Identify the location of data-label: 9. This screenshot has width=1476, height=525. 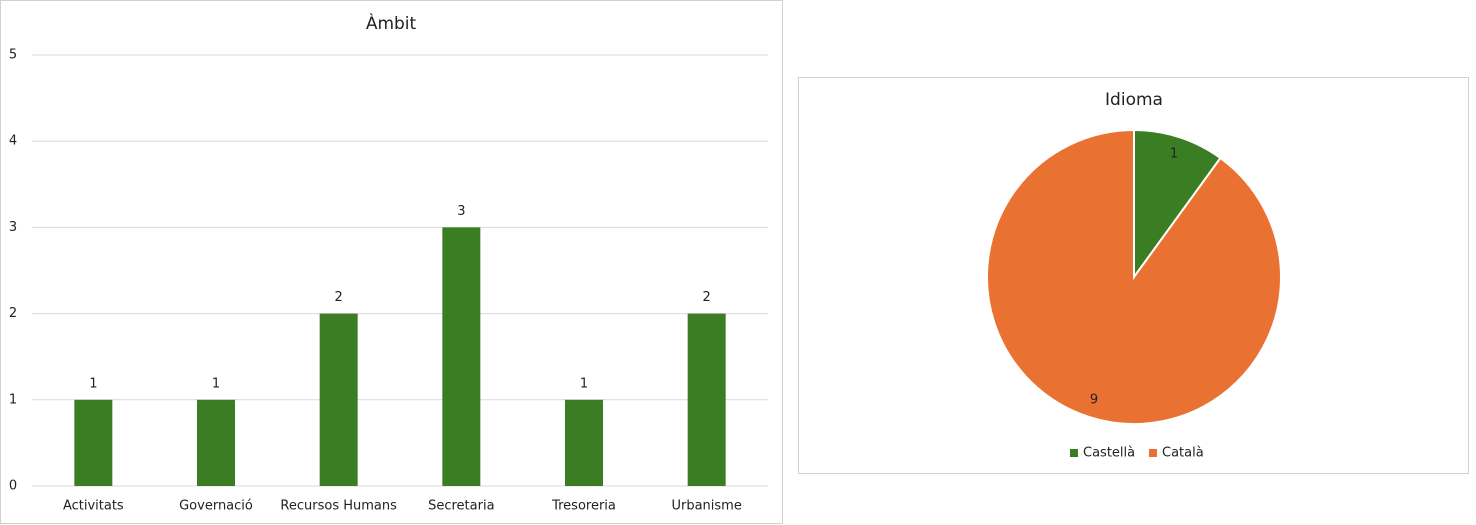
(1094, 400).